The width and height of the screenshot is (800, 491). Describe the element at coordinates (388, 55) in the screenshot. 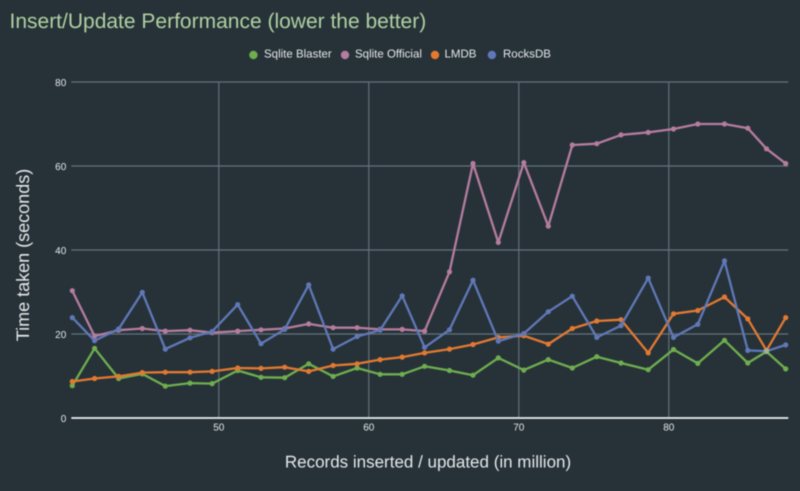

I see `svg-text: Sqlite Official` at that location.